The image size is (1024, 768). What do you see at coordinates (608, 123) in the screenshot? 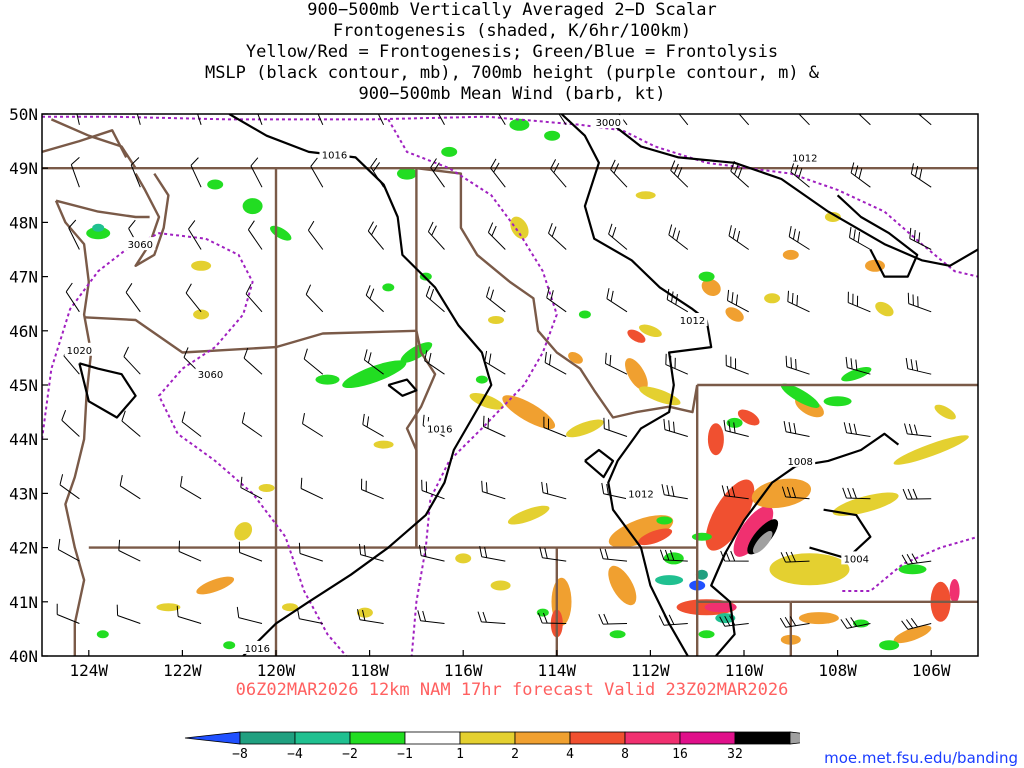
I see `contour-label: 3000` at bounding box center [608, 123].